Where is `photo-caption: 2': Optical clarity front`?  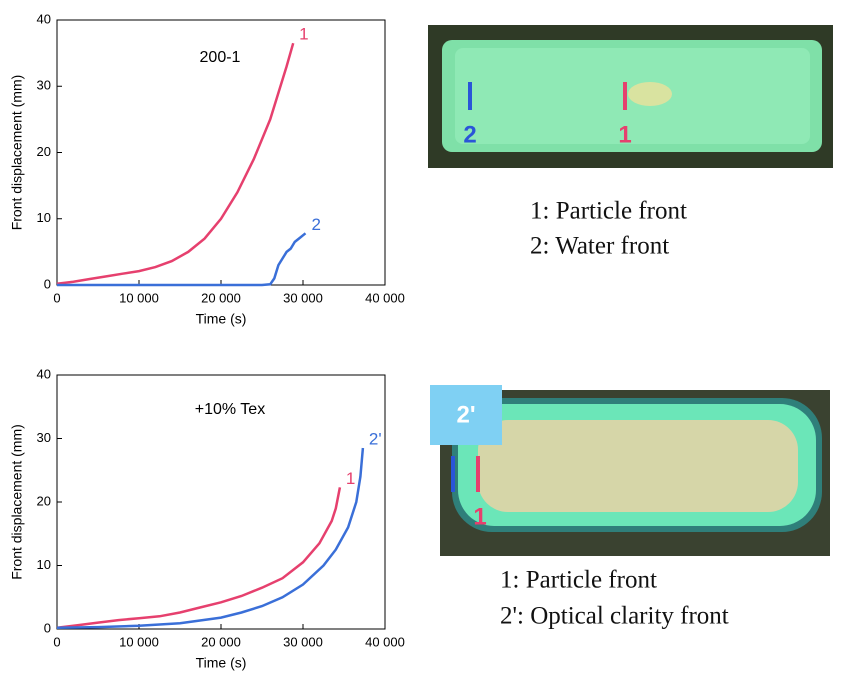
photo-caption: 2': Optical clarity front is located at coordinates (614, 616).